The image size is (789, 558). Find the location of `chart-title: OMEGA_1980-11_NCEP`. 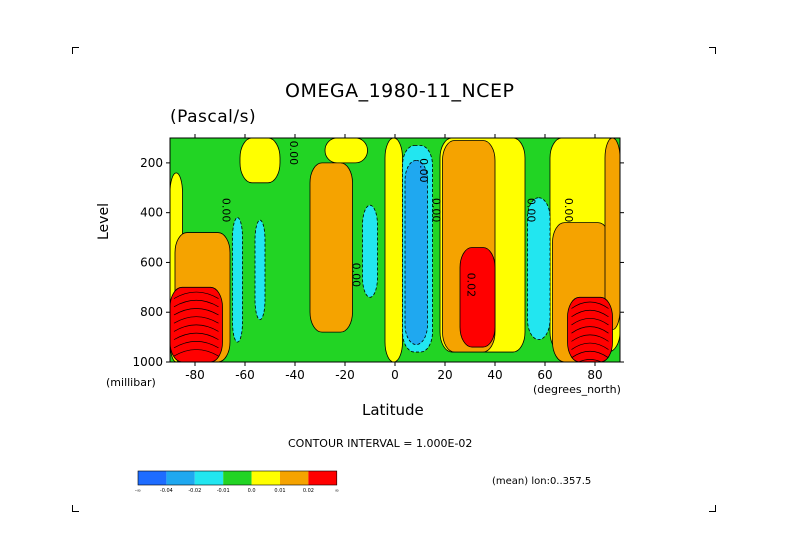

chart-title: OMEGA_1980-11_NCEP is located at coordinates (400, 91).